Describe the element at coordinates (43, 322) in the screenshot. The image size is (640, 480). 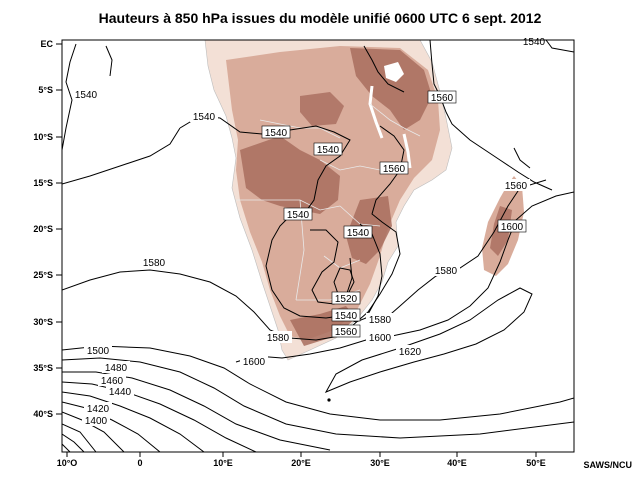
I see `lat-label: 30°S` at that location.